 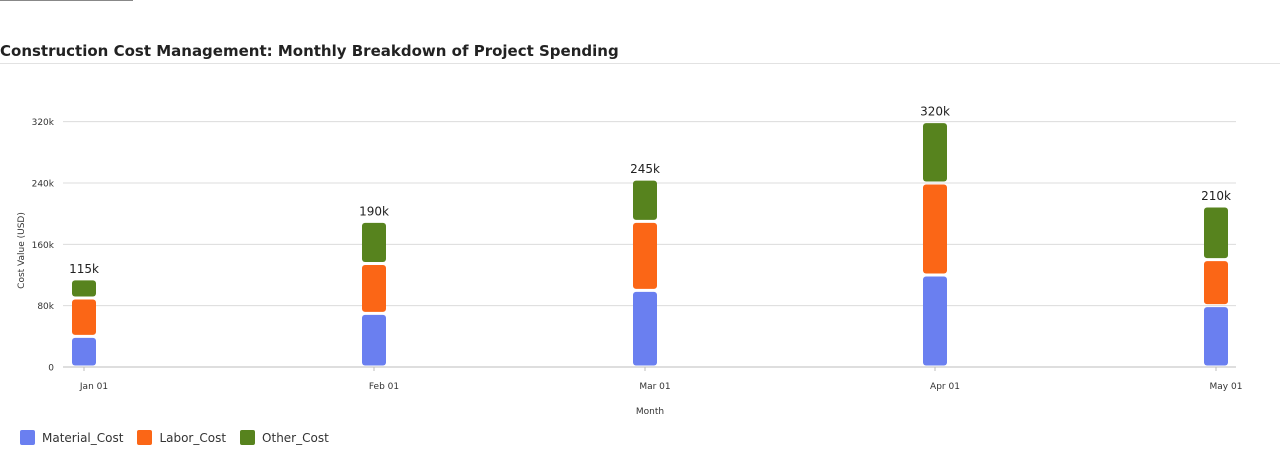 I want to click on legend-label-other: Other_Cost, so click(x=295, y=437).